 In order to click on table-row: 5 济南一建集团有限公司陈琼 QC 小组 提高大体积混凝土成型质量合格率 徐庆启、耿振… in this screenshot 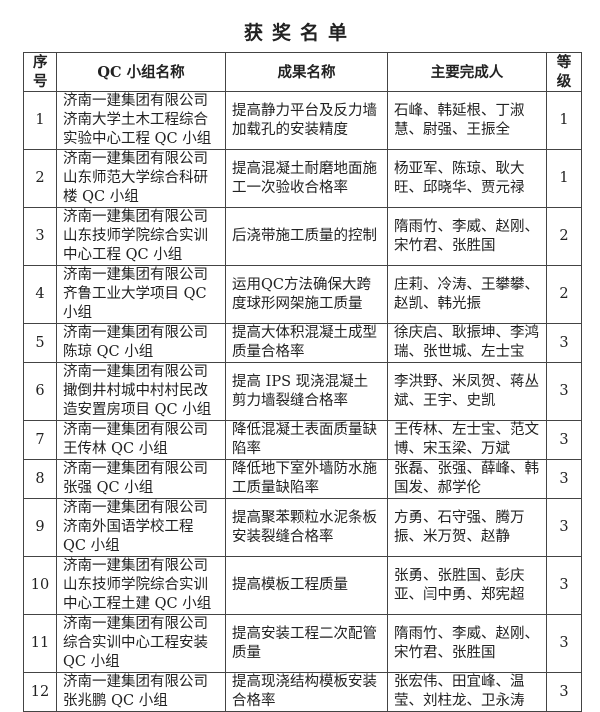, I will do `click(302, 343)`.